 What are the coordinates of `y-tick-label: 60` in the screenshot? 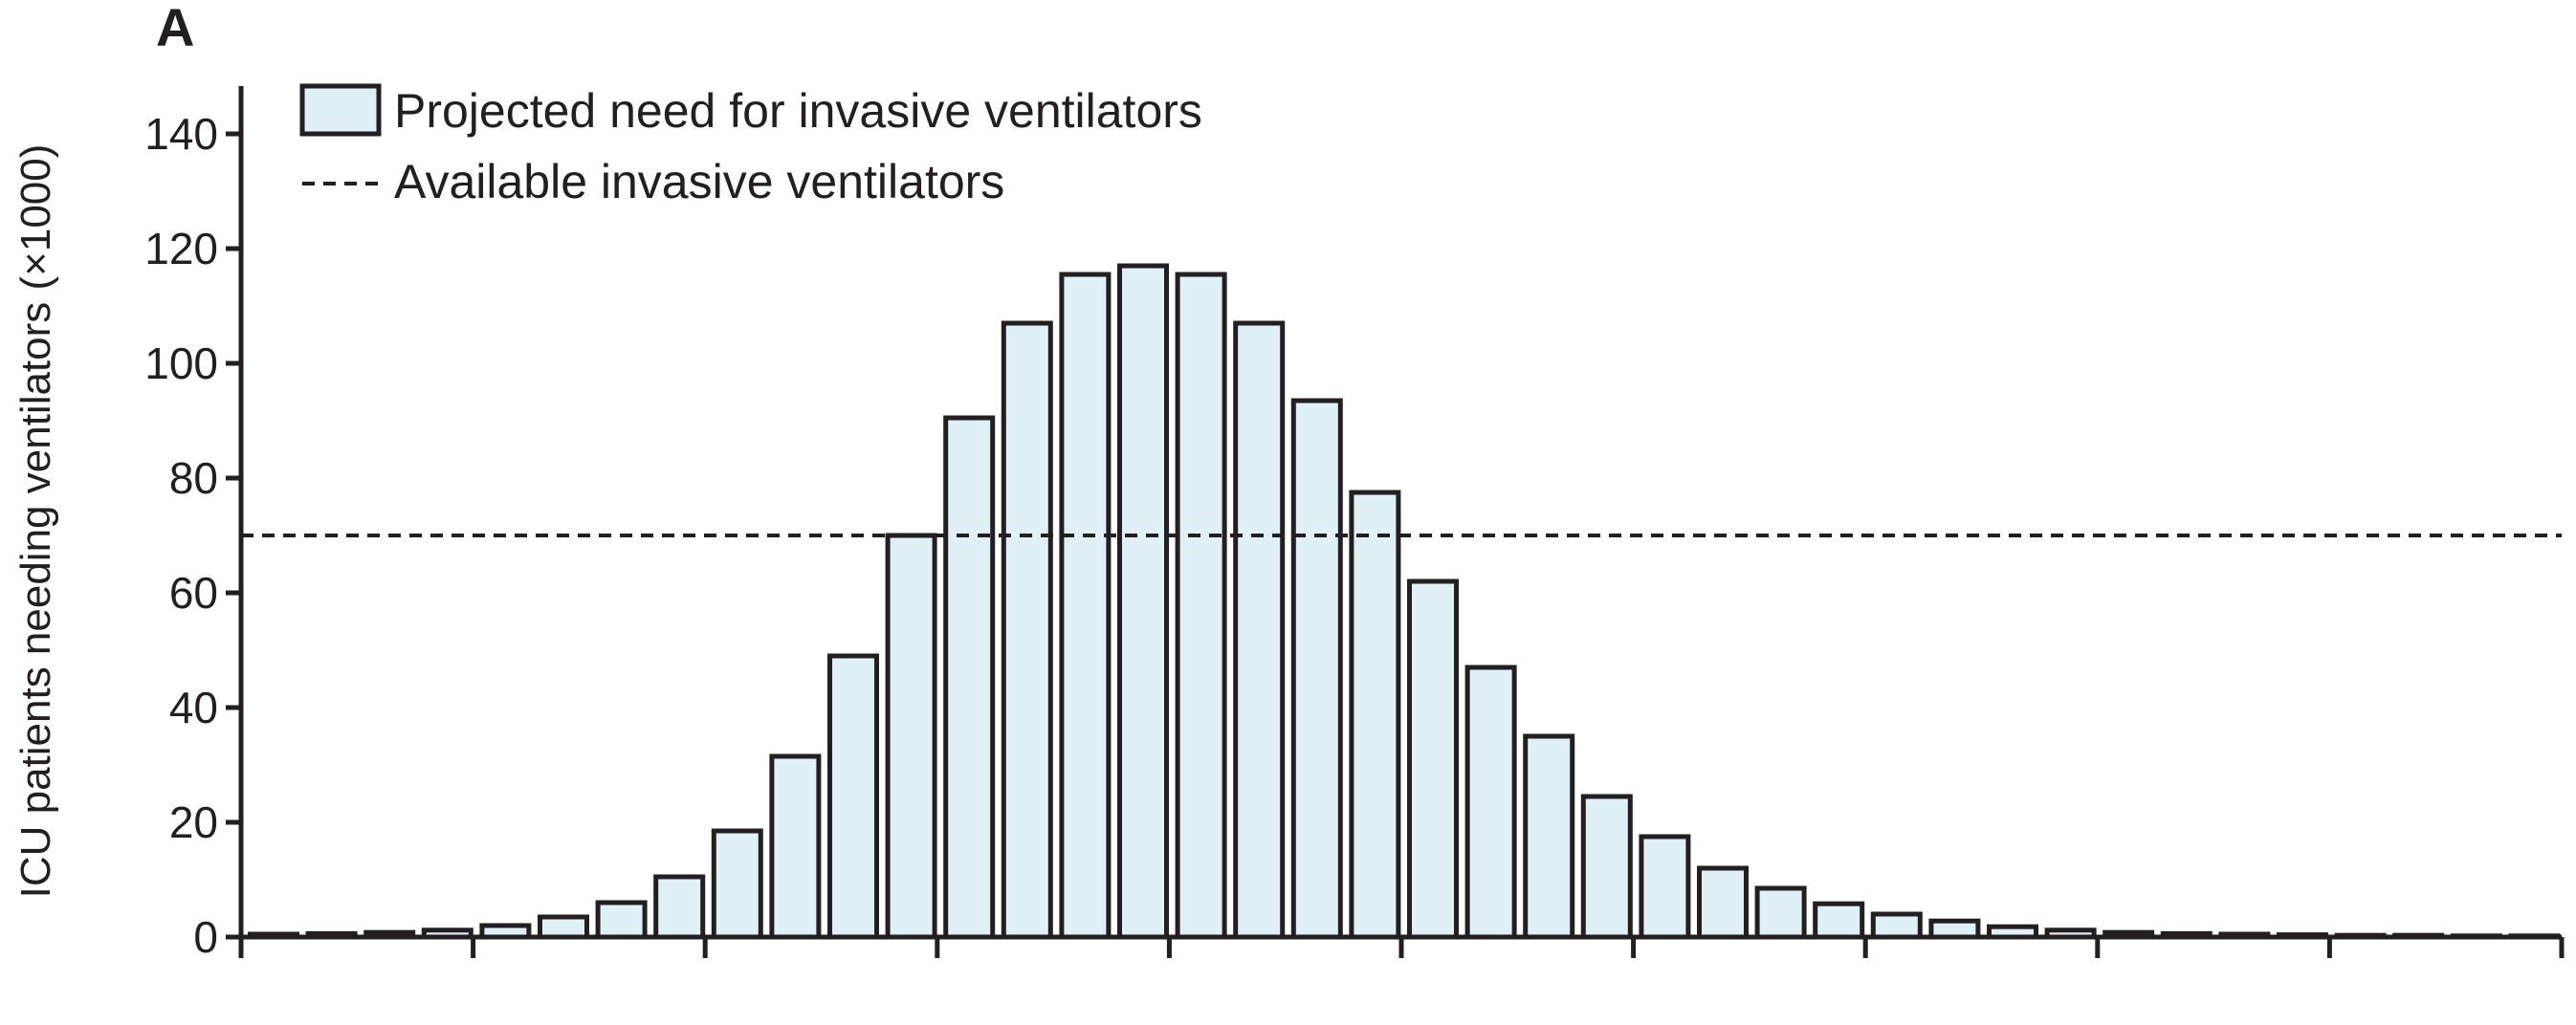 It's located at (194, 593).